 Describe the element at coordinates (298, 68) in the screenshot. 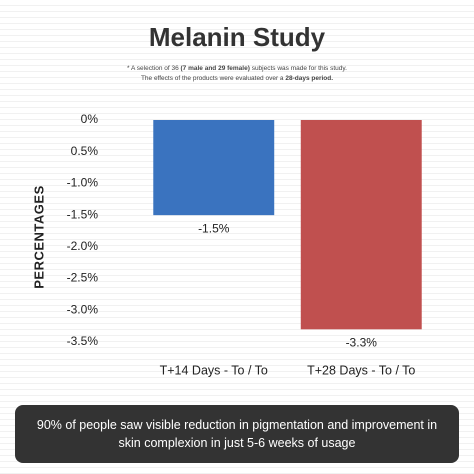

I see `subtitle-part: subjects was made for this study.` at that location.